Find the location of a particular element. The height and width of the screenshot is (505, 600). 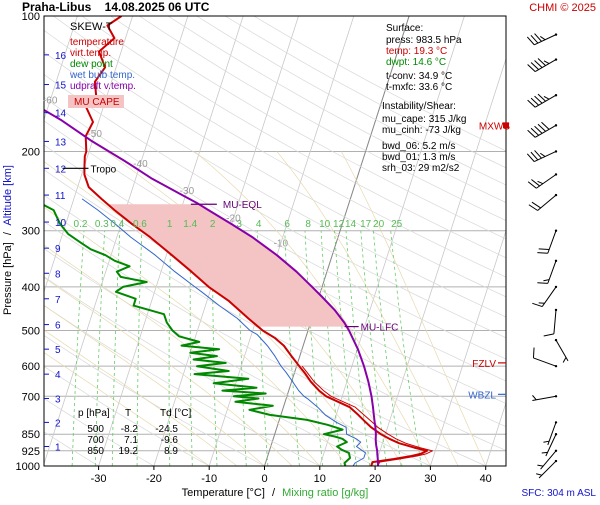

table-row-p: 500 is located at coordinates (95, 429).